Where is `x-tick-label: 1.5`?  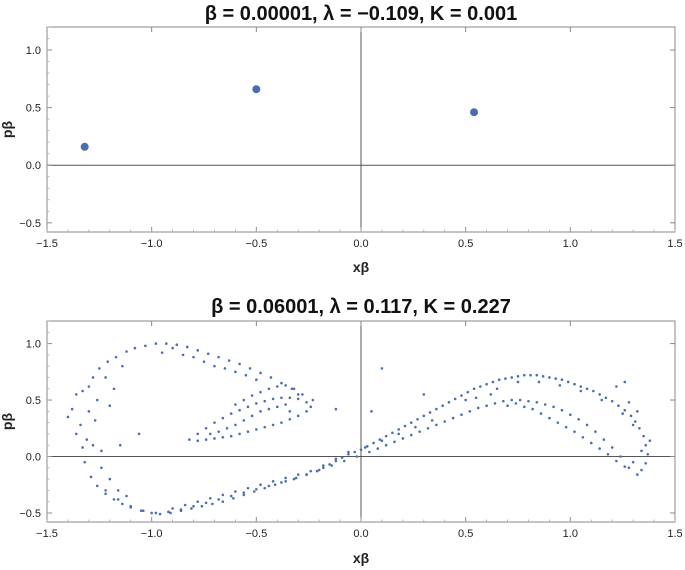 x-tick-label: 1.5 is located at coordinates (674, 244).